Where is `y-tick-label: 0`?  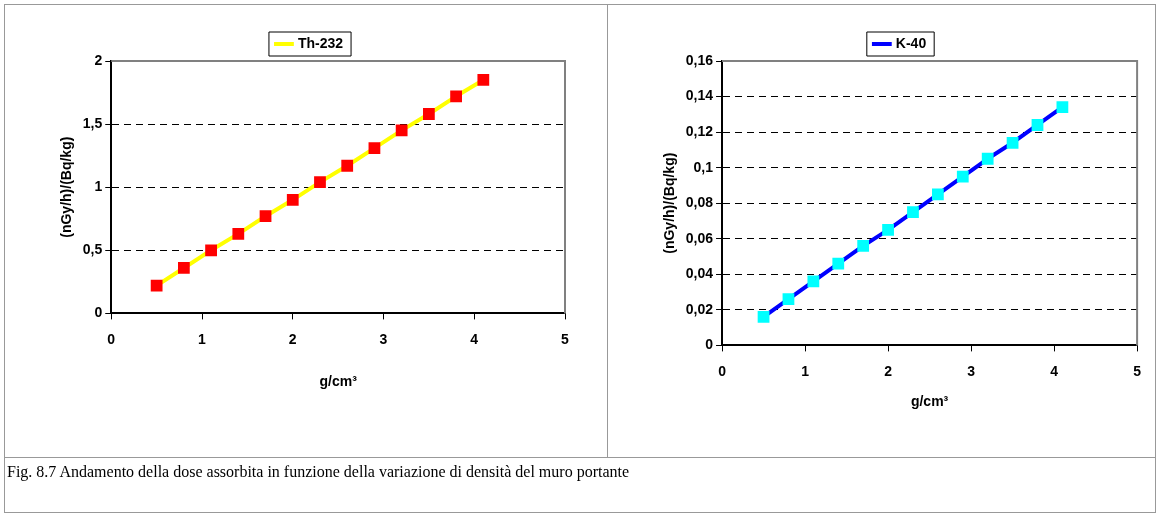 y-tick-label: 0 is located at coordinates (98, 312).